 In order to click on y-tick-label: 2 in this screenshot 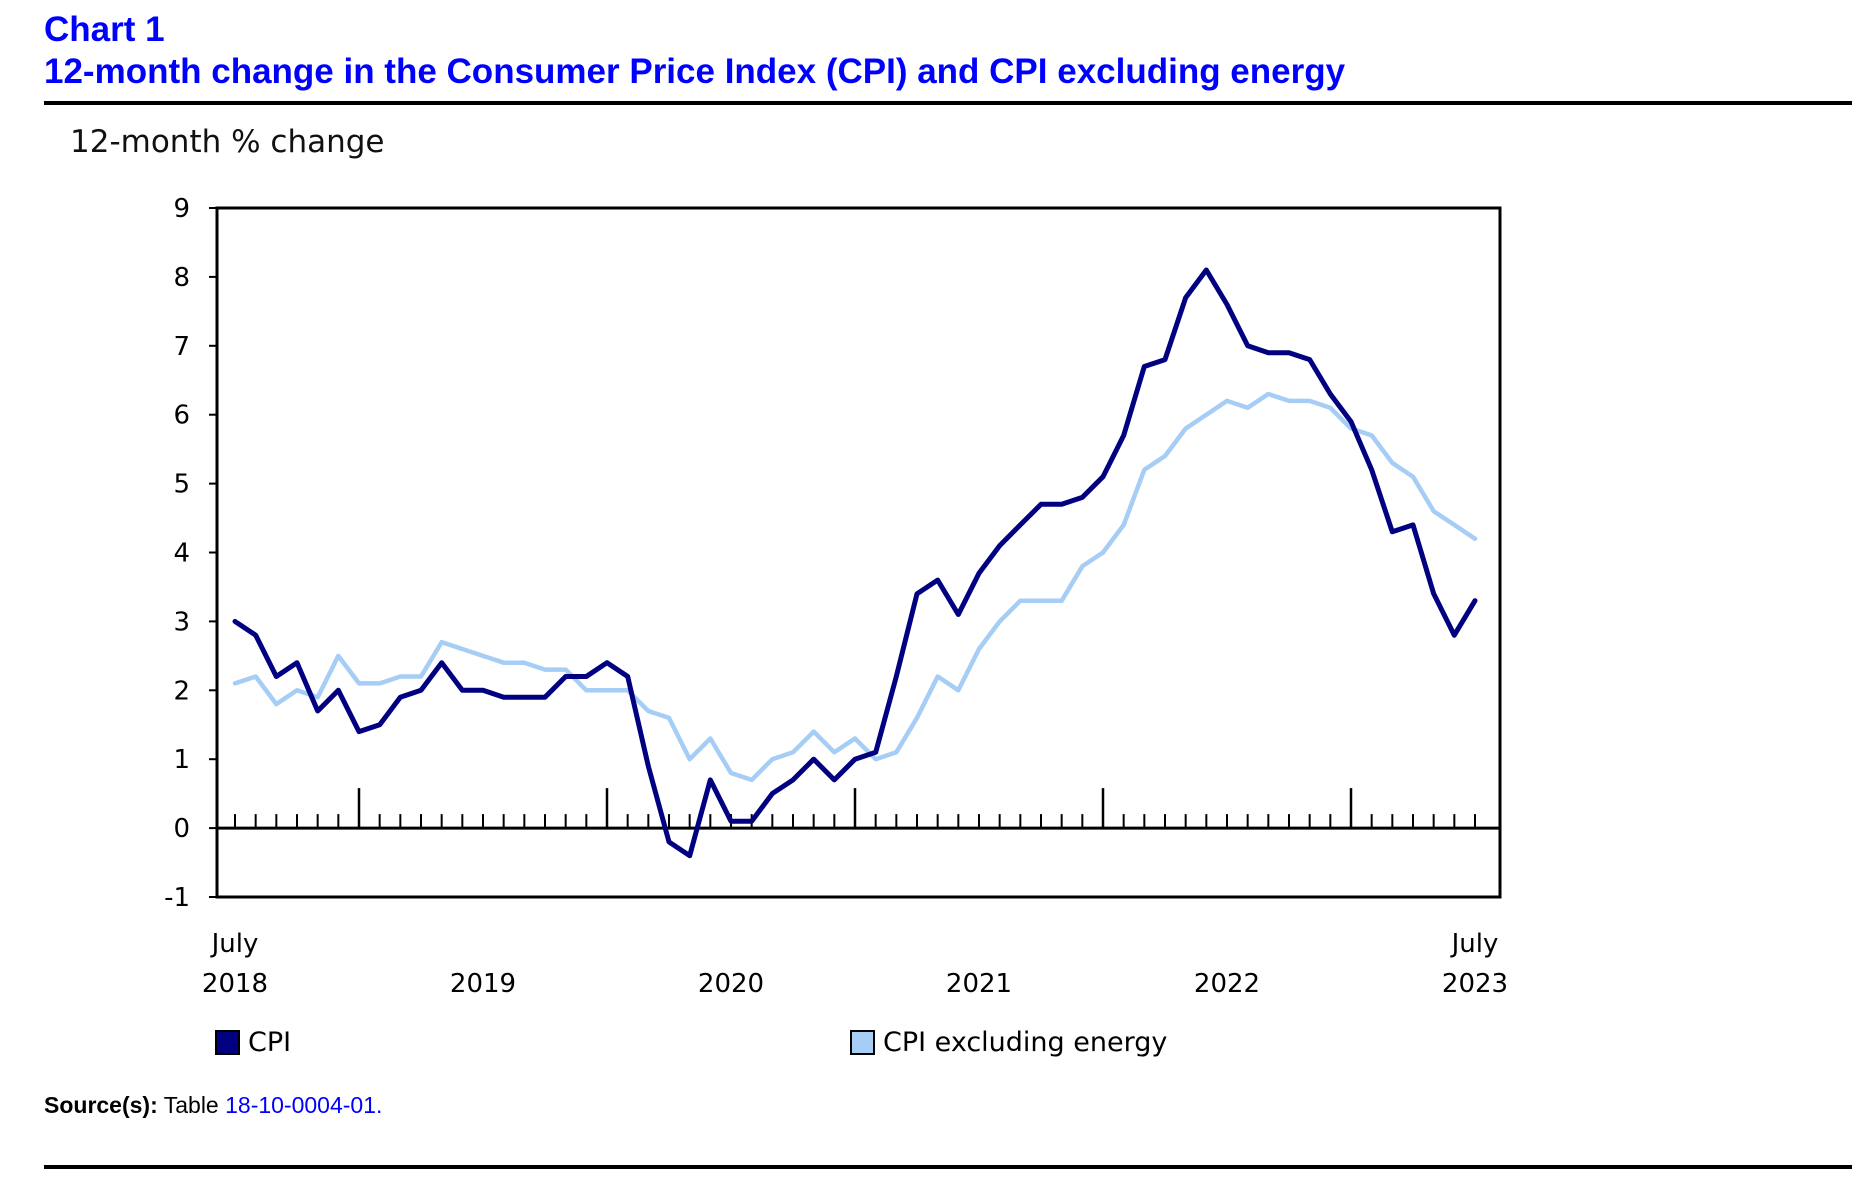, I will do `click(181, 691)`.